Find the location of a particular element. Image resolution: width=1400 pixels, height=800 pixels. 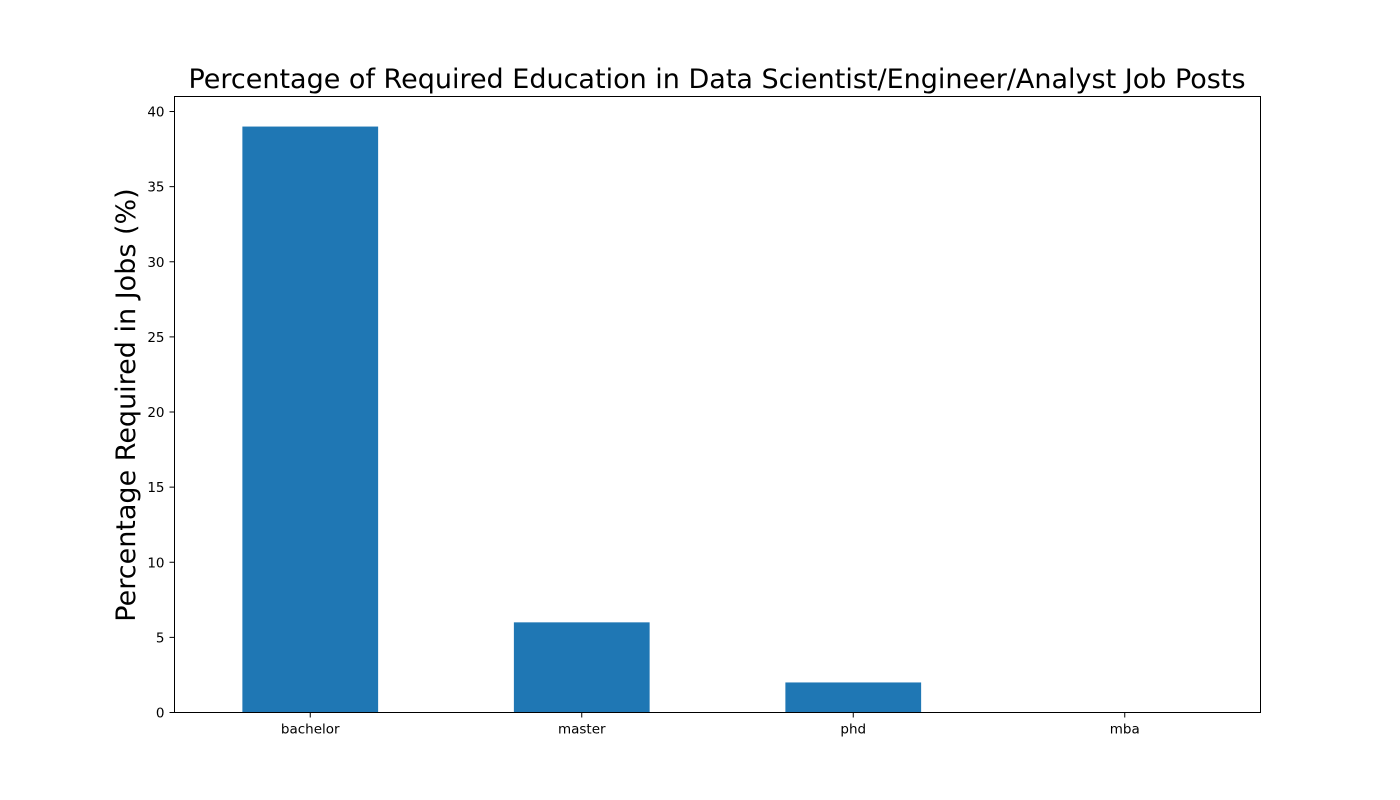

y-axis: 0 5 10 15 20 25 30 35 40 is located at coordinates (161, 413).